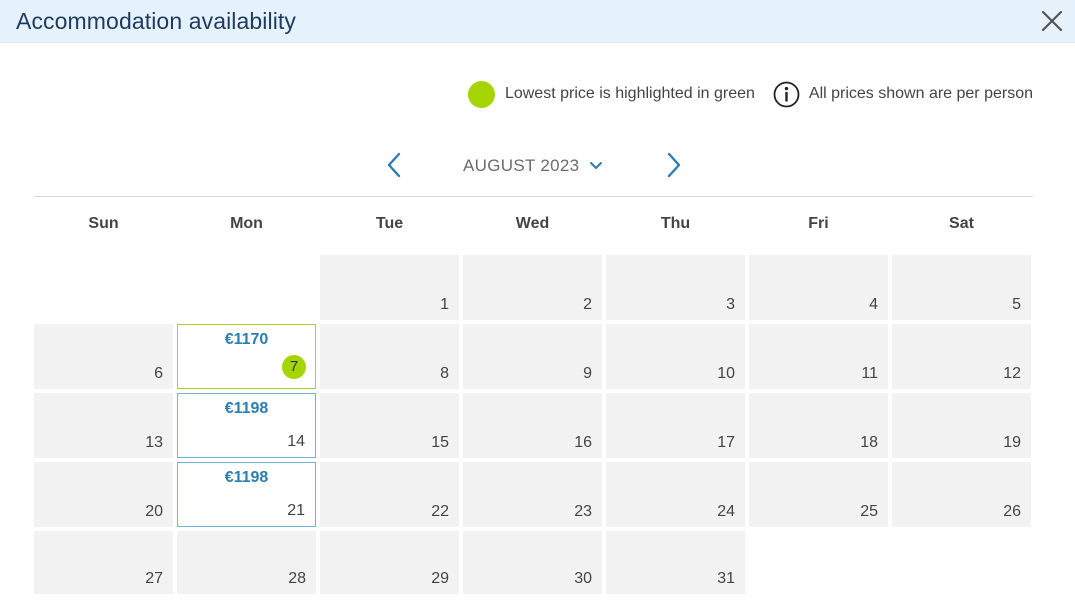  What do you see at coordinates (154, 578) in the screenshot?
I see `day-number: 27` at bounding box center [154, 578].